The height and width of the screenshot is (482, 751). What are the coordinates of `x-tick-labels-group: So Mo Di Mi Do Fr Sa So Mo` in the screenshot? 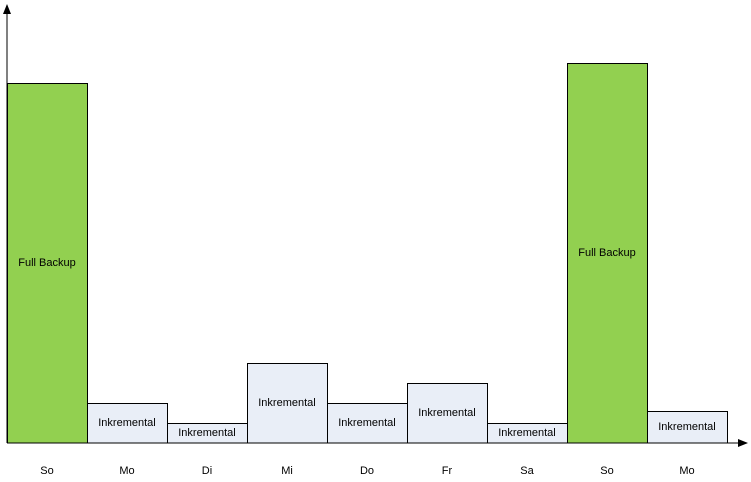 It's located at (367, 471).